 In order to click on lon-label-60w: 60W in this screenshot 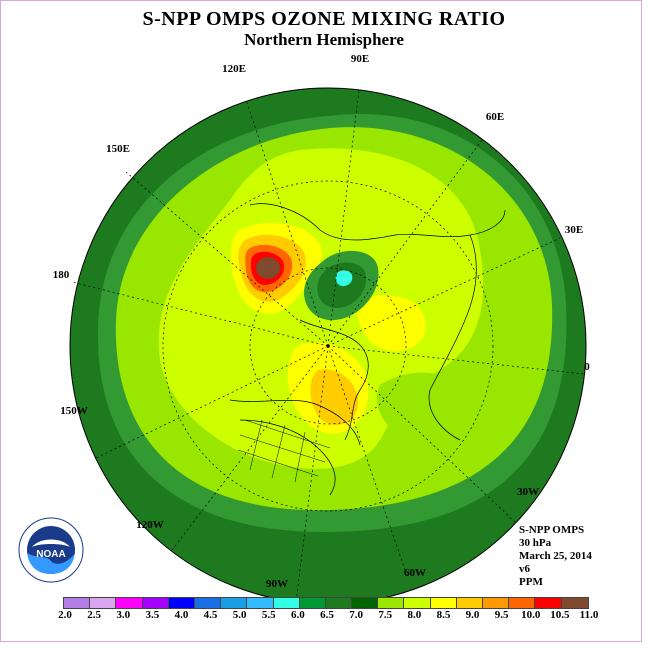, I will do `click(415, 573)`.